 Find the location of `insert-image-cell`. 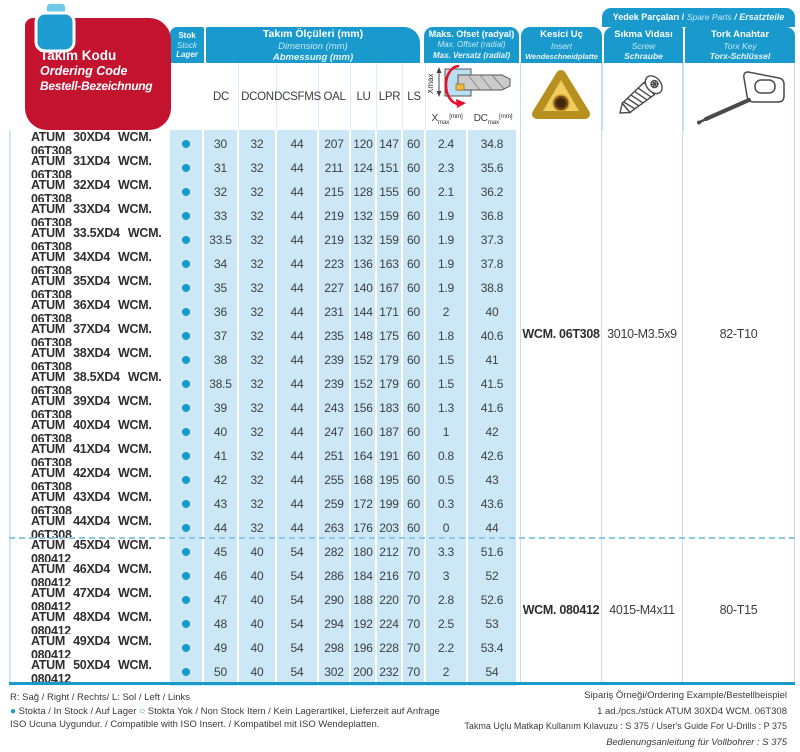

insert-image-cell is located at coordinates (561, 96).